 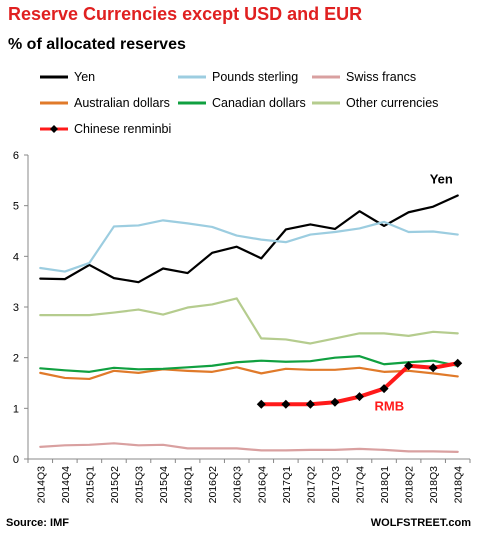 I want to click on series-line-australian-dollars, so click(x=249, y=373).